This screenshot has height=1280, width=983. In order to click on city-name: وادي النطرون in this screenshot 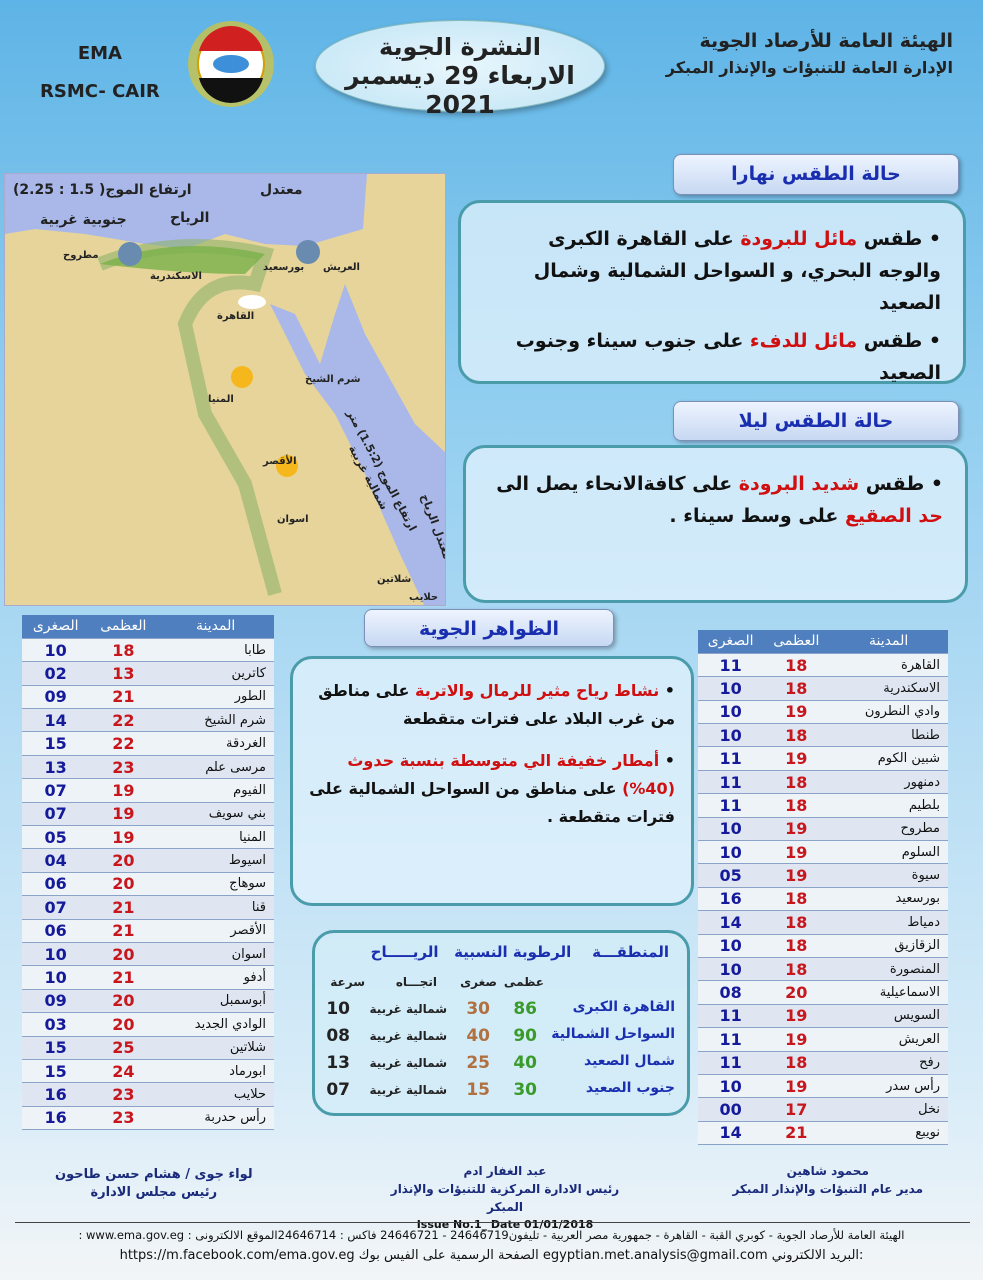, I will do `click(888, 712)`.